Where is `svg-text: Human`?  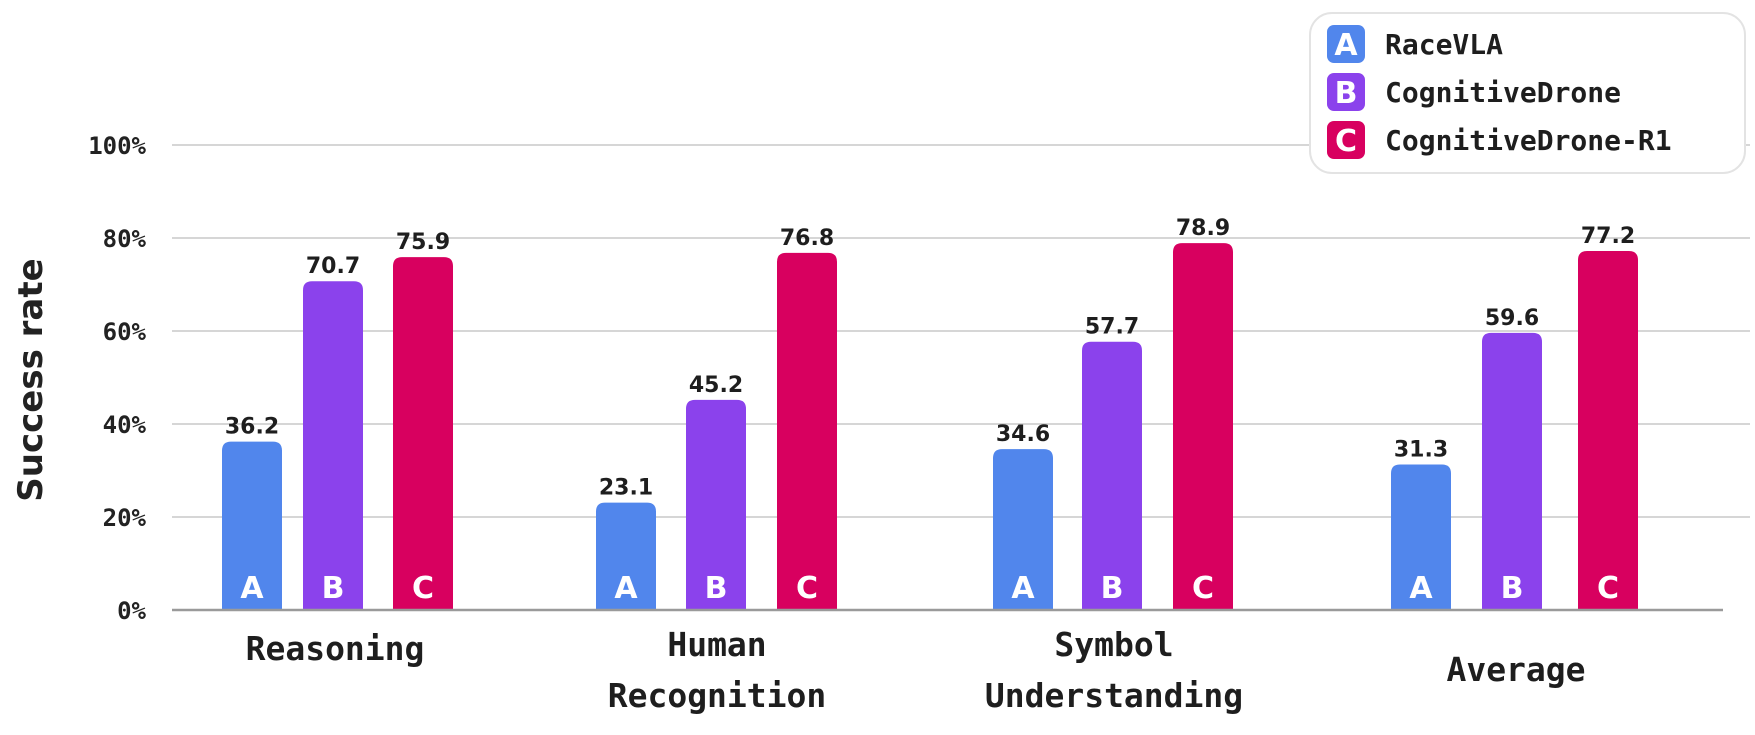
svg-text: Human is located at coordinates (716, 644).